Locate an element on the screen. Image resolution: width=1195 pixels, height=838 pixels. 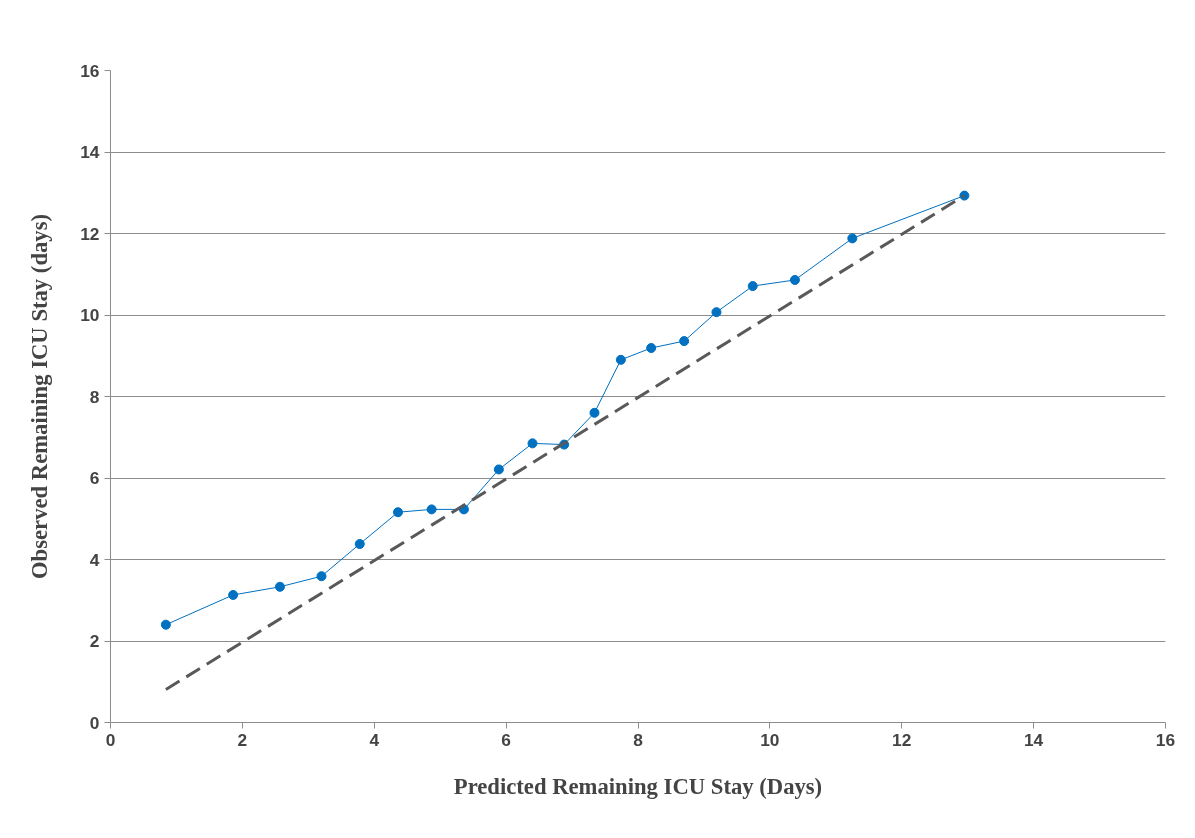
x-tick-label: 0 is located at coordinates (110, 739).